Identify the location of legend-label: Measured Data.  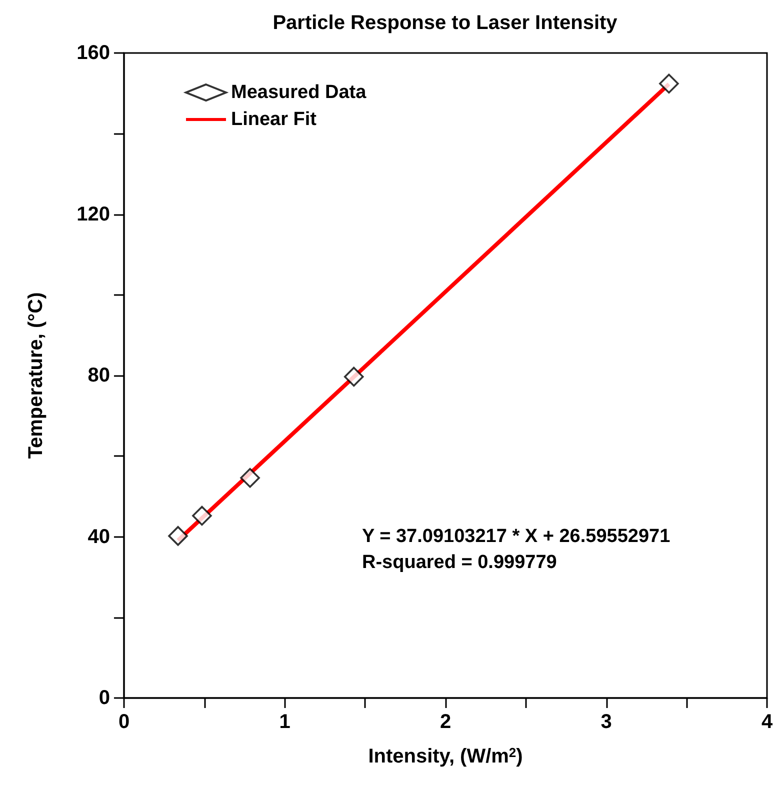
(299, 92).